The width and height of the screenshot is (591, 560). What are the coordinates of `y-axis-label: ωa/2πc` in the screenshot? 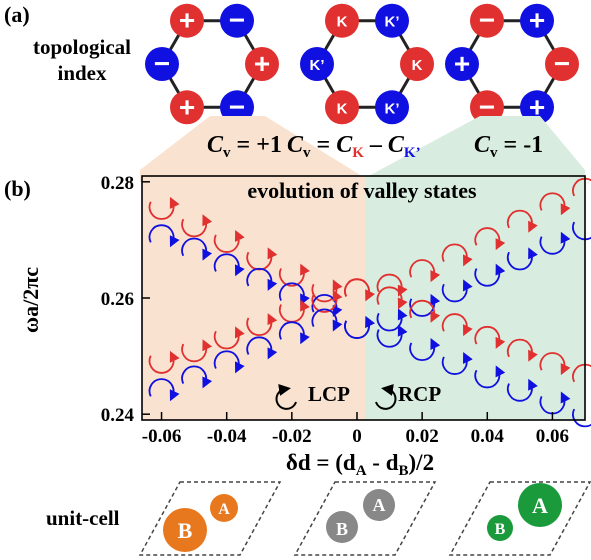 It's located at (30, 300).